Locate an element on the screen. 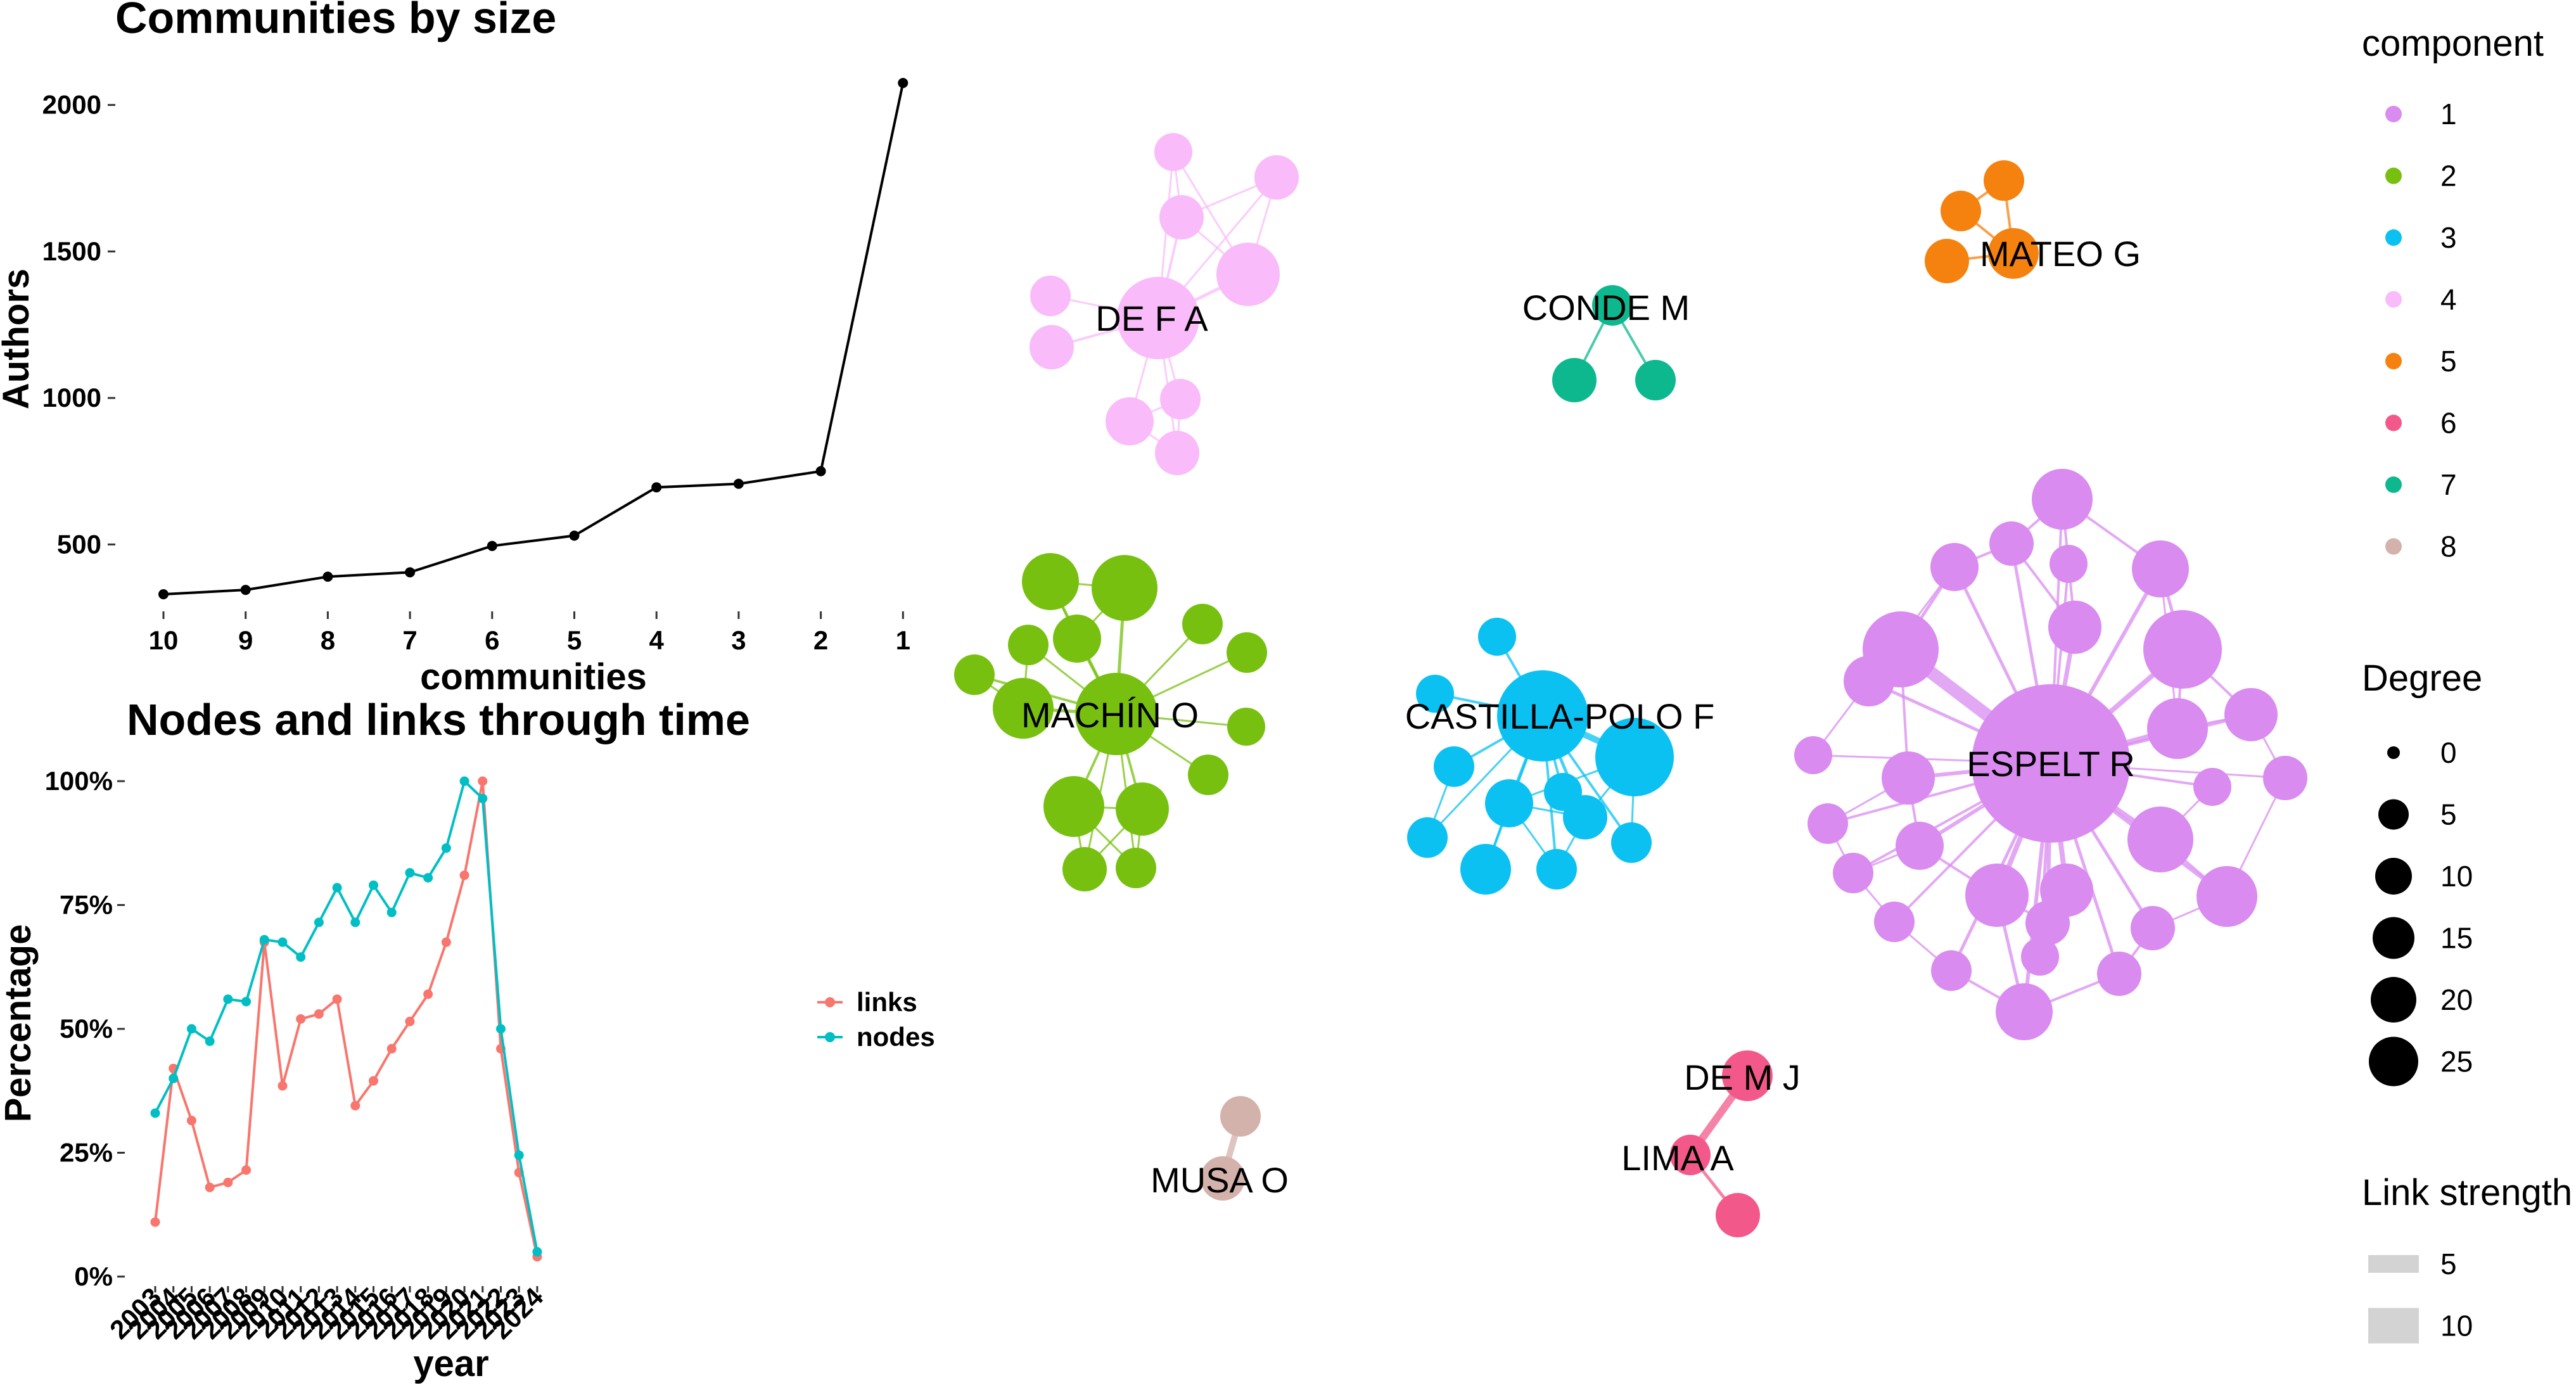 Image resolution: width=2576 pixels, height=1390 pixels. communities-x-tick-label: 4 is located at coordinates (657, 640).